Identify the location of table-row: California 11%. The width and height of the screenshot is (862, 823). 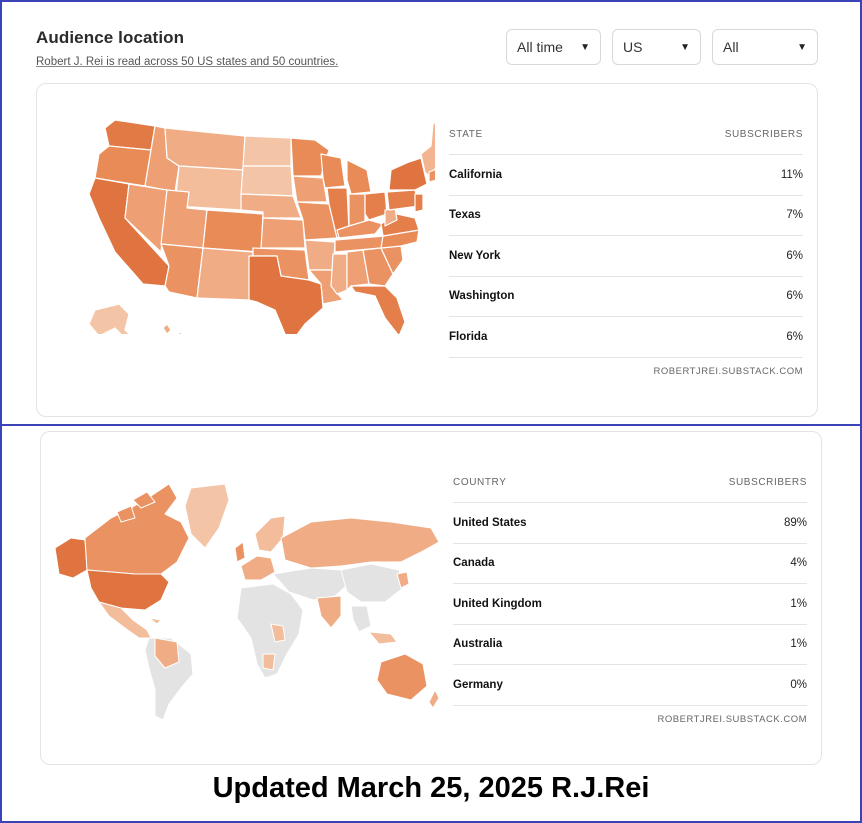
(626, 175).